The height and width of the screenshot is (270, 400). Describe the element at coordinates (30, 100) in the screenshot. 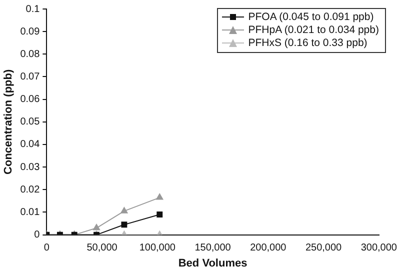

I see `y-tick-label: 0.06` at that location.